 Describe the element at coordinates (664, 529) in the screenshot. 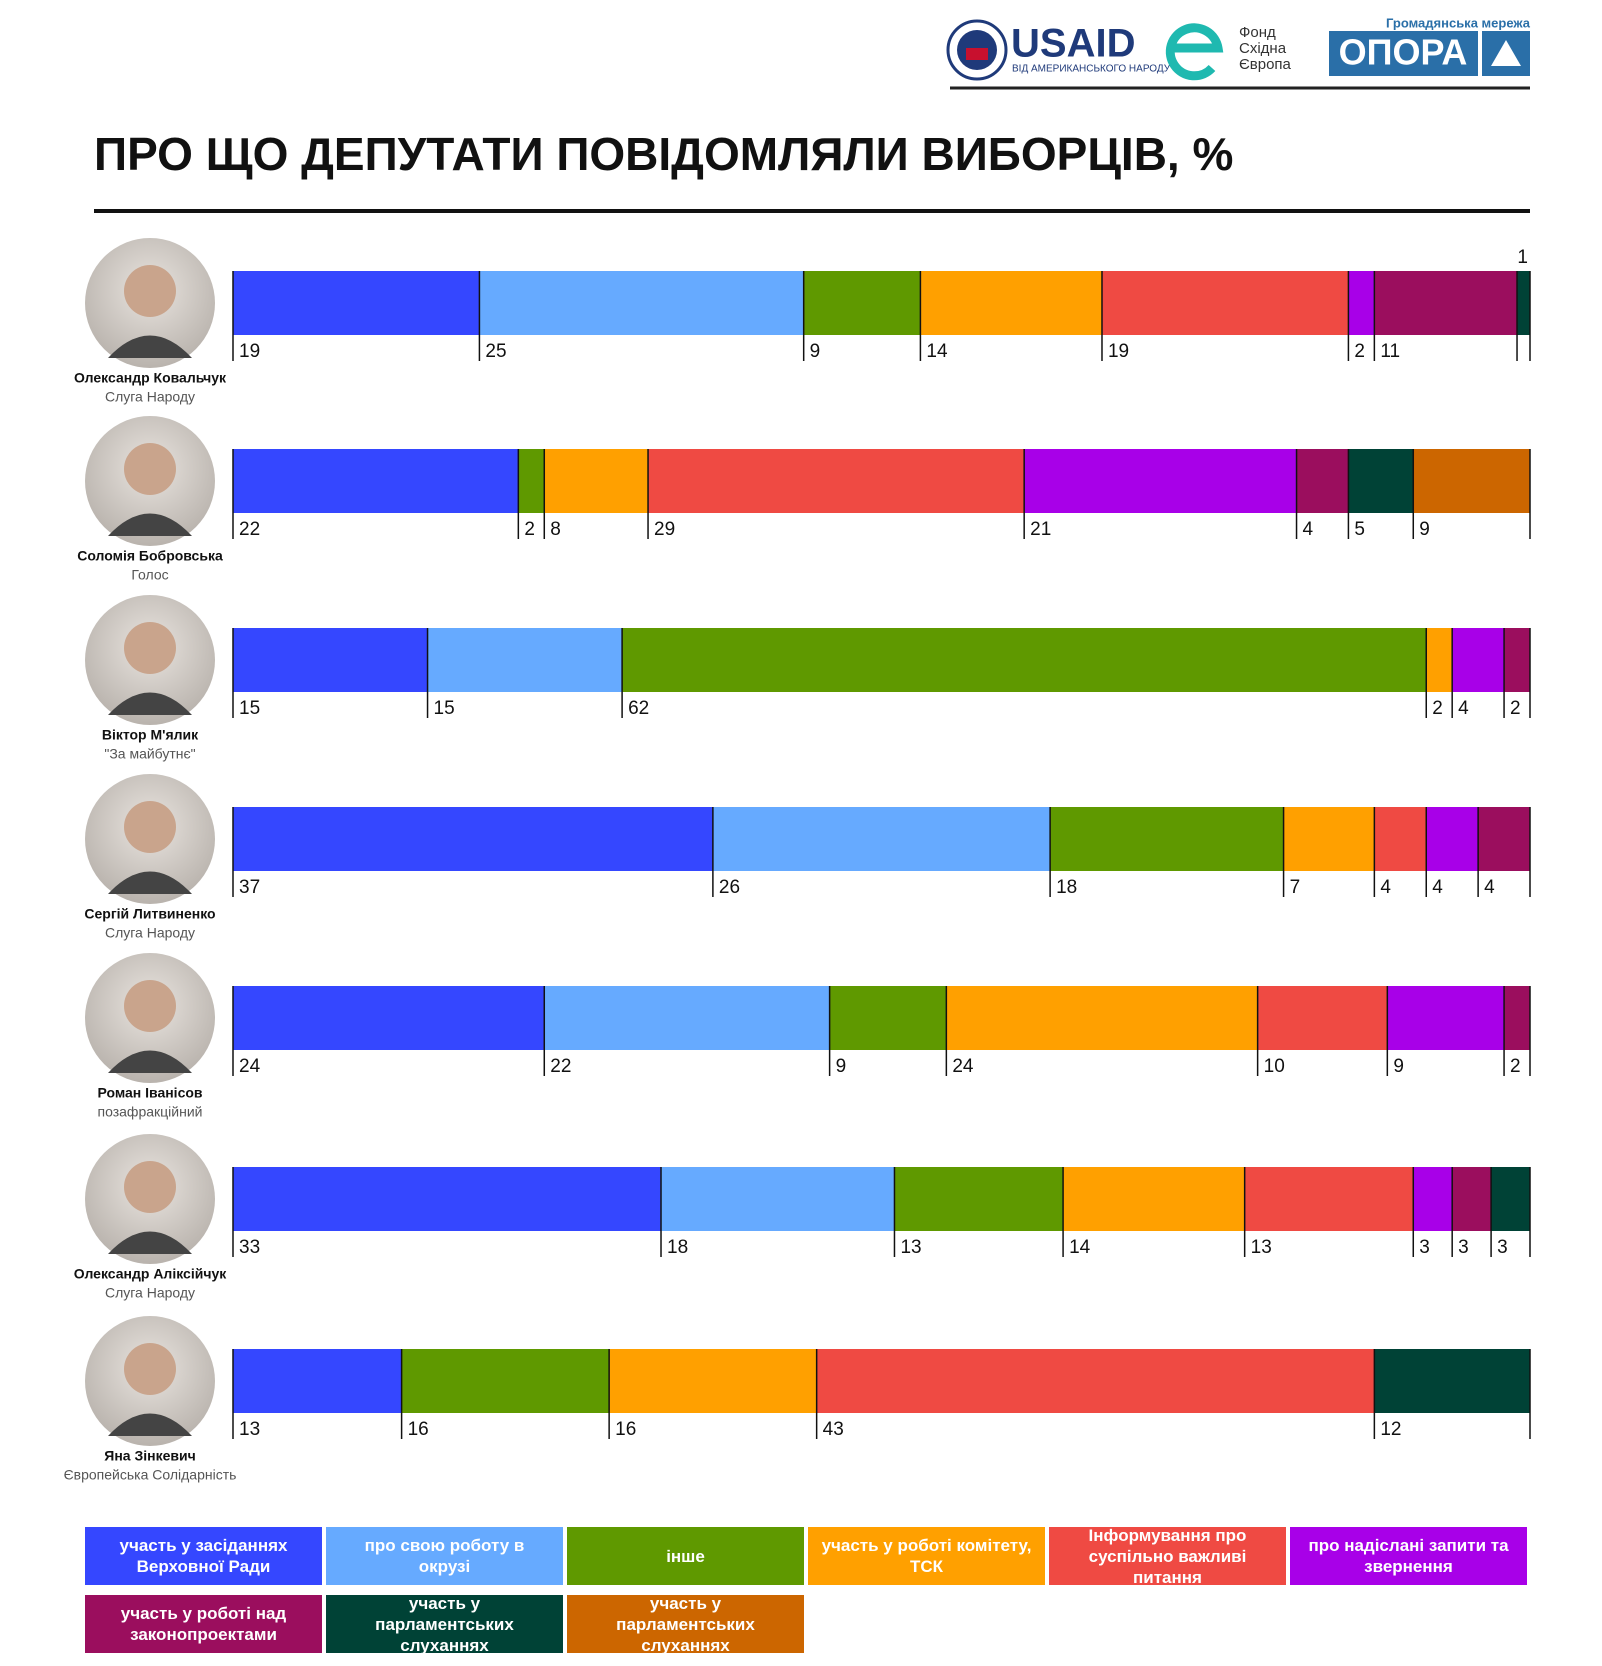

I see `value-label: 29` at that location.